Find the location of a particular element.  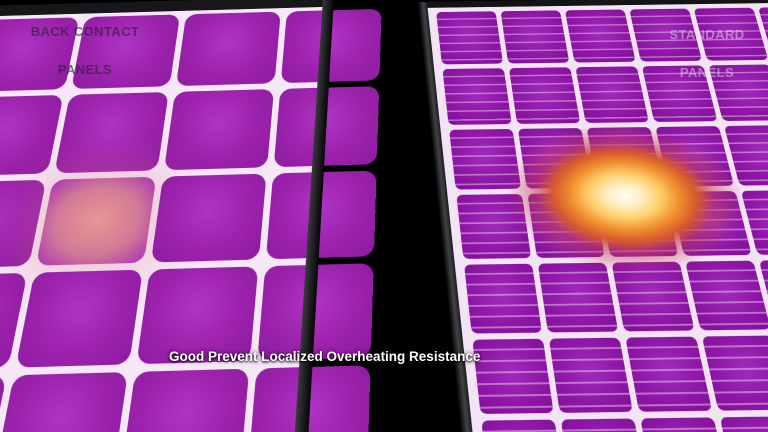

standard-panel-label: STANDARD PANELS is located at coordinates (707, 53).